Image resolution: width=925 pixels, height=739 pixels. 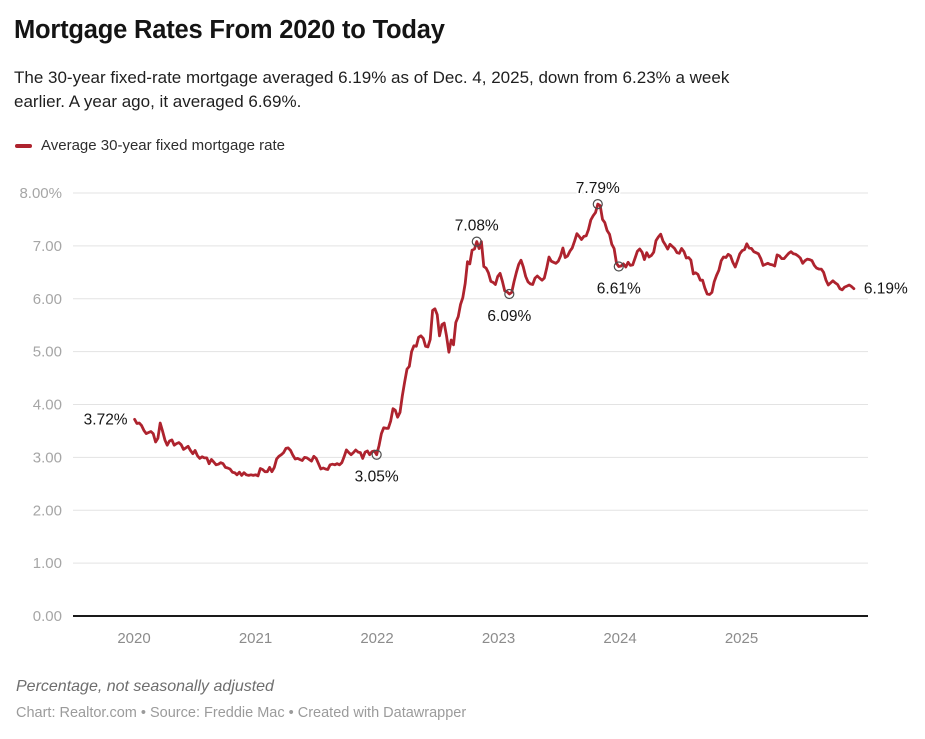 What do you see at coordinates (377, 477) in the screenshot?
I see `annotation-label: 3.05%` at bounding box center [377, 477].